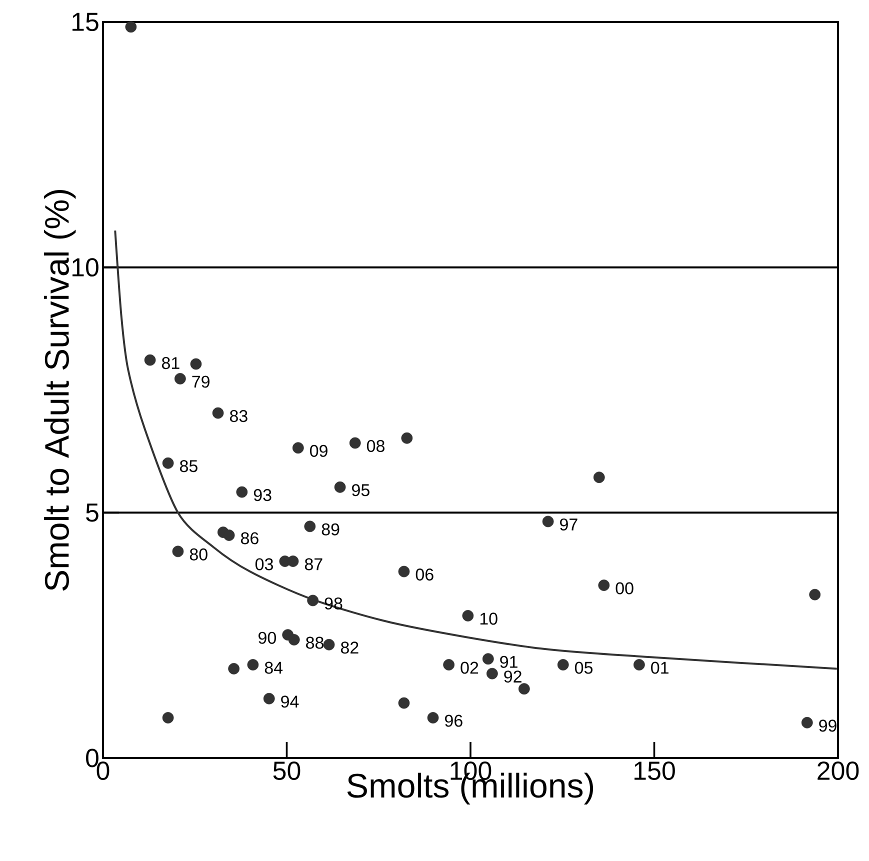 The height and width of the screenshot is (861, 869). Describe the element at coordinates (375, 446) in the screenshot. I see `annotation: 08` at that location.